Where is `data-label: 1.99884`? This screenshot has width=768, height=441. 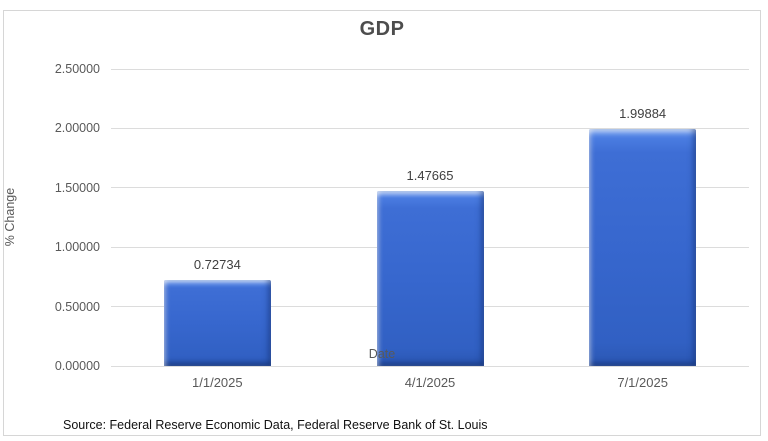 data-label: 1.99884 is located at coordinates (643, 113).